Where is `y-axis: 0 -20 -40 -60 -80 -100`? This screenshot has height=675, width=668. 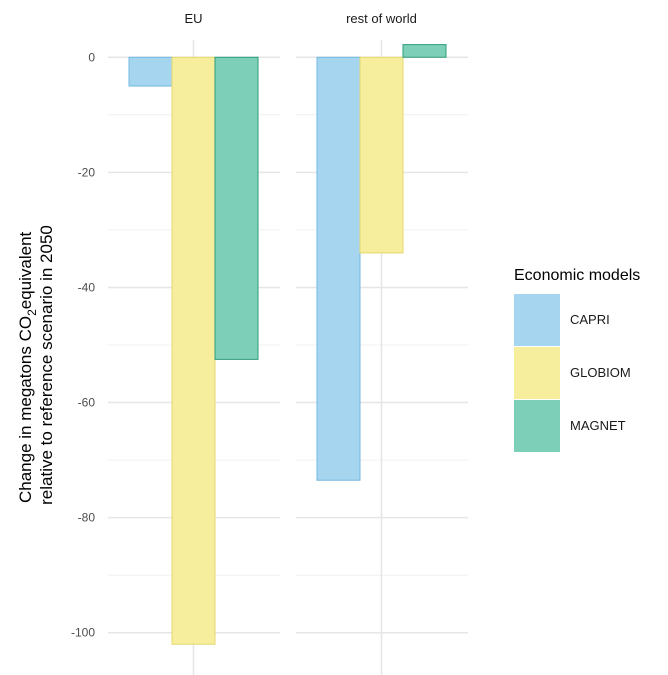 y-axis: 0 -20 -40 -60 -80 -100 is located at coordinates (83, 344).